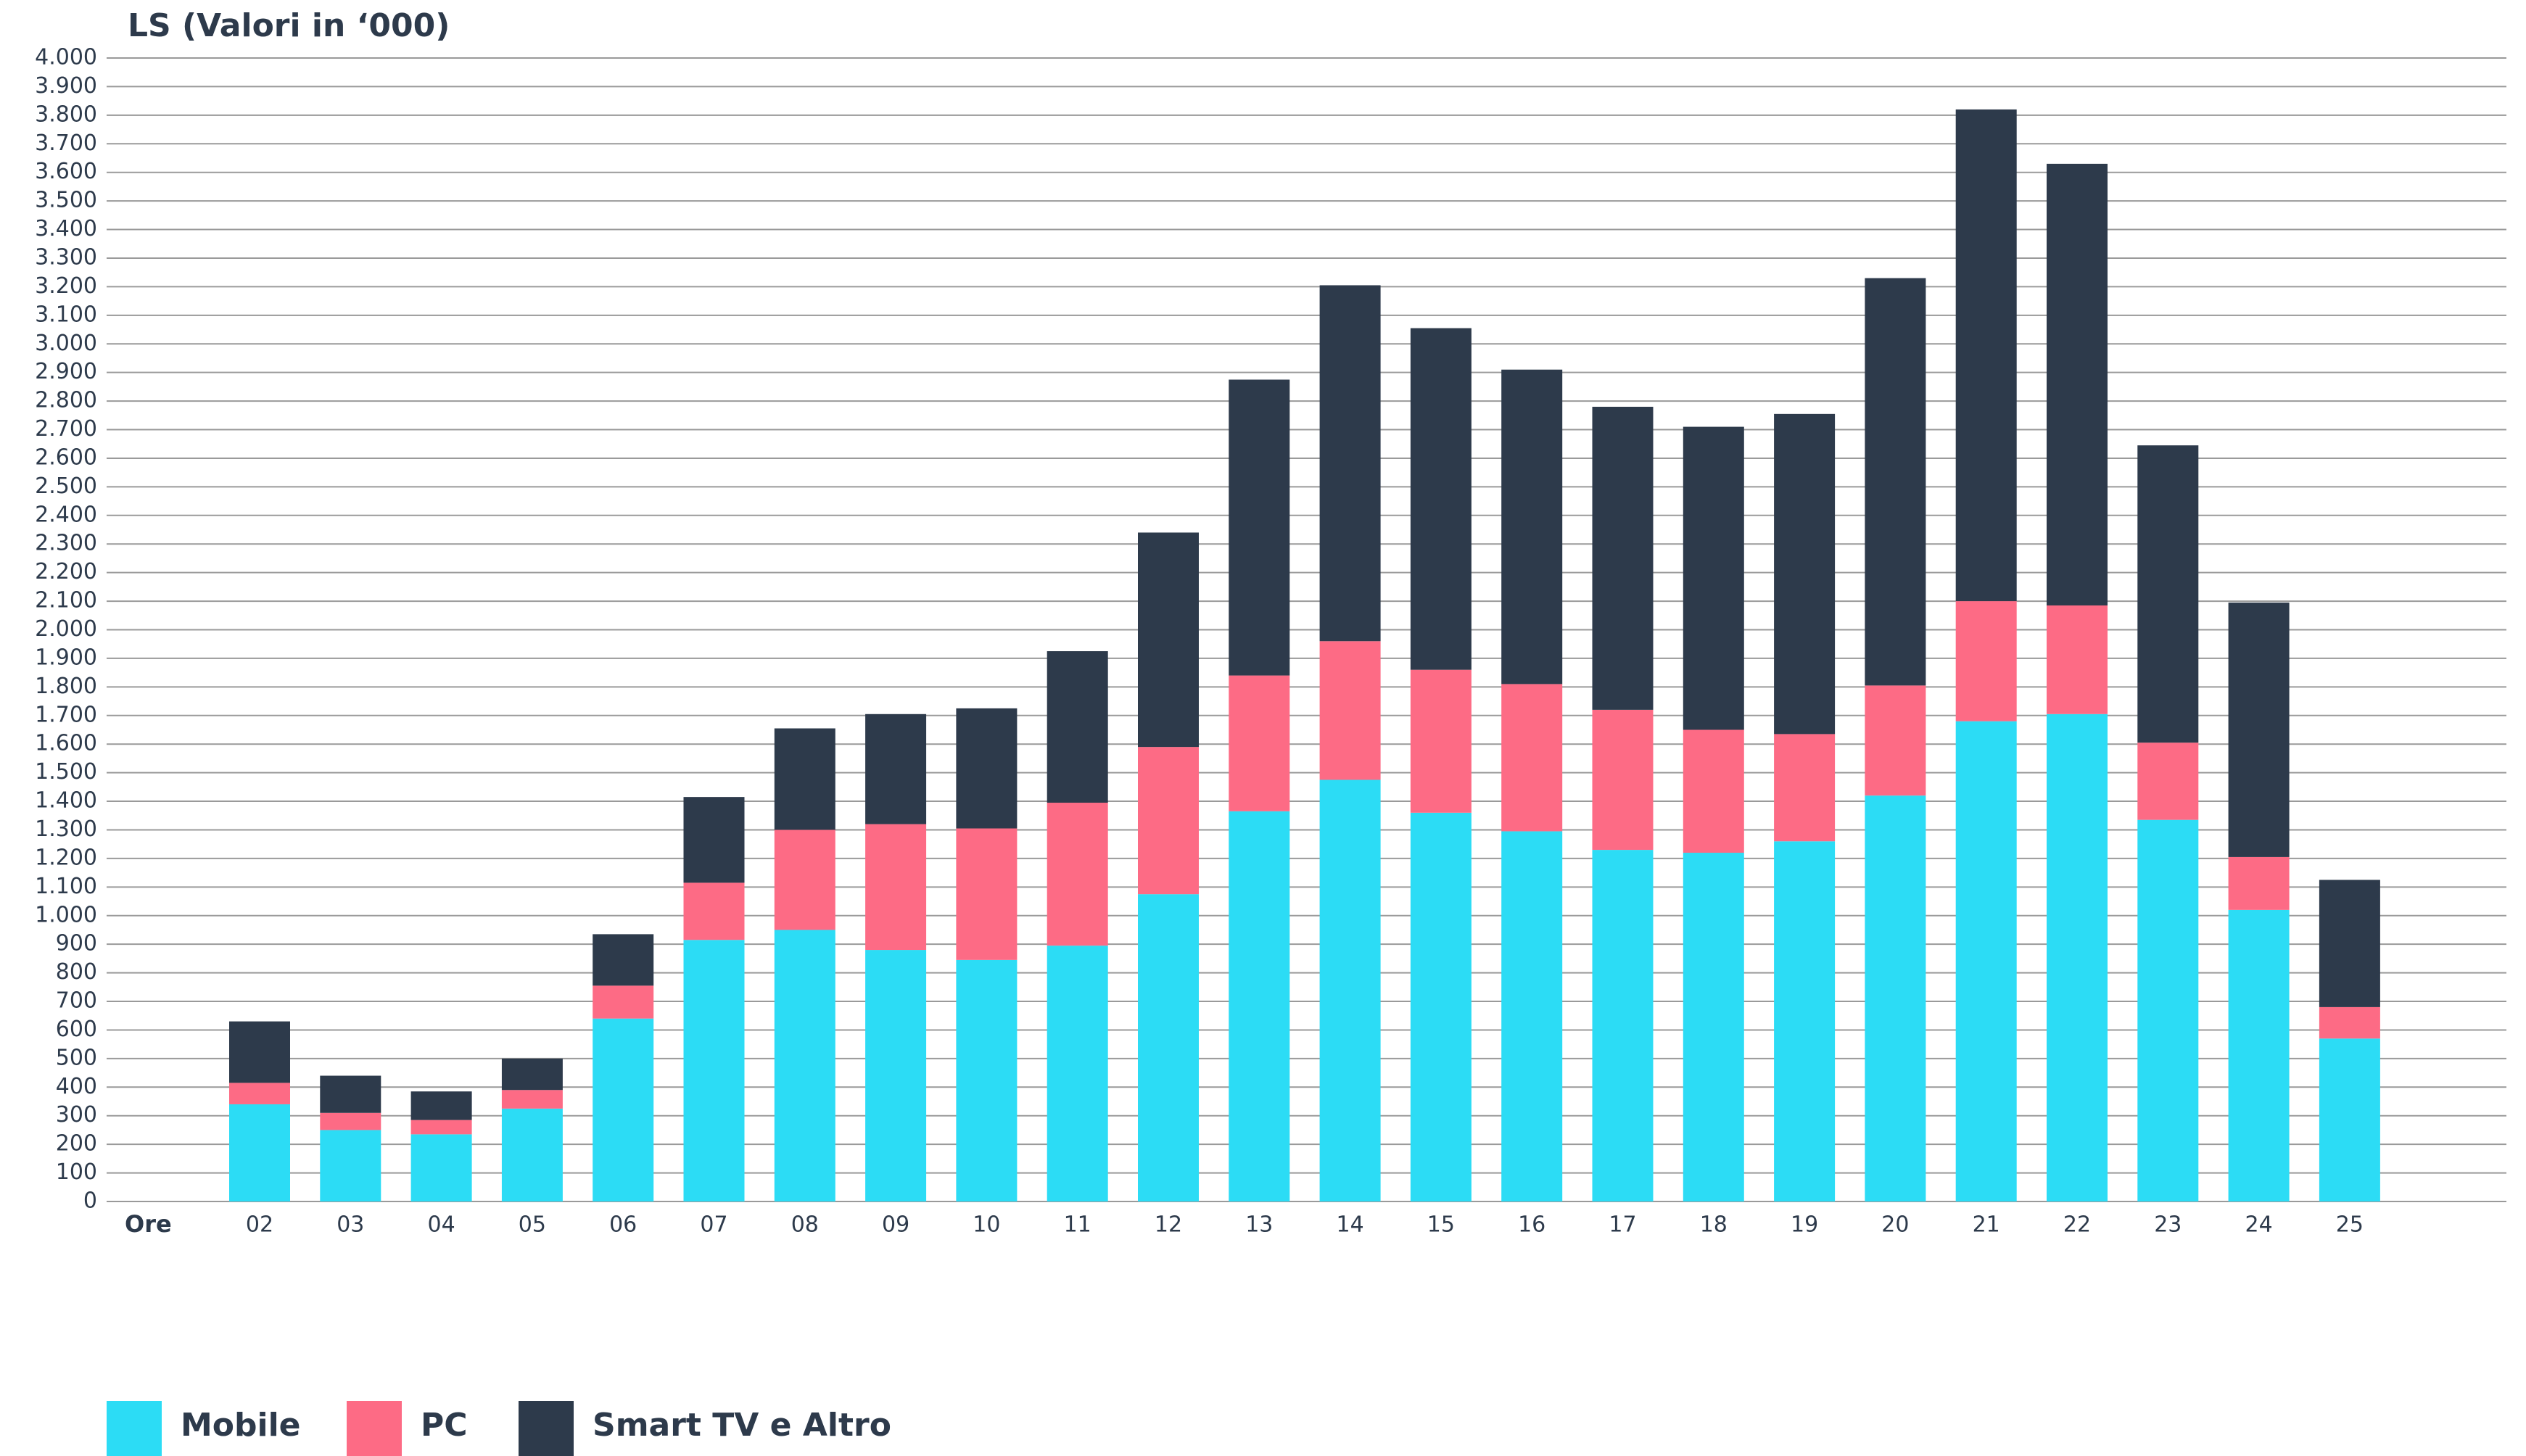  Describe the element at coordinates (66, 343) in the screenshot. I see `y-tick-label: 3.000` at that location.